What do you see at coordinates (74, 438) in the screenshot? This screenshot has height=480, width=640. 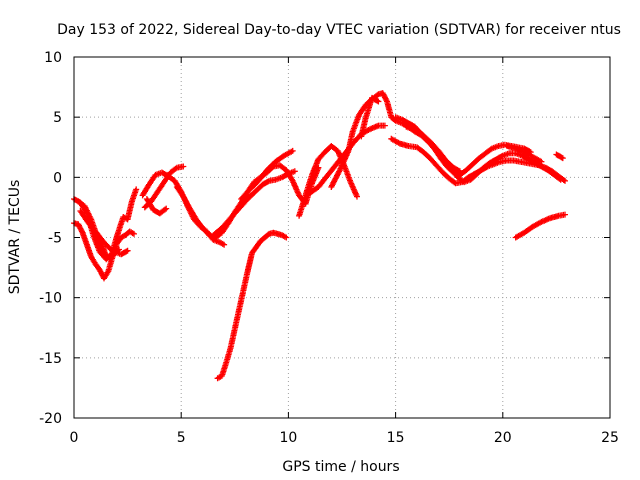 I see `x-tick-label: 0` at bounding box center [74, 438].